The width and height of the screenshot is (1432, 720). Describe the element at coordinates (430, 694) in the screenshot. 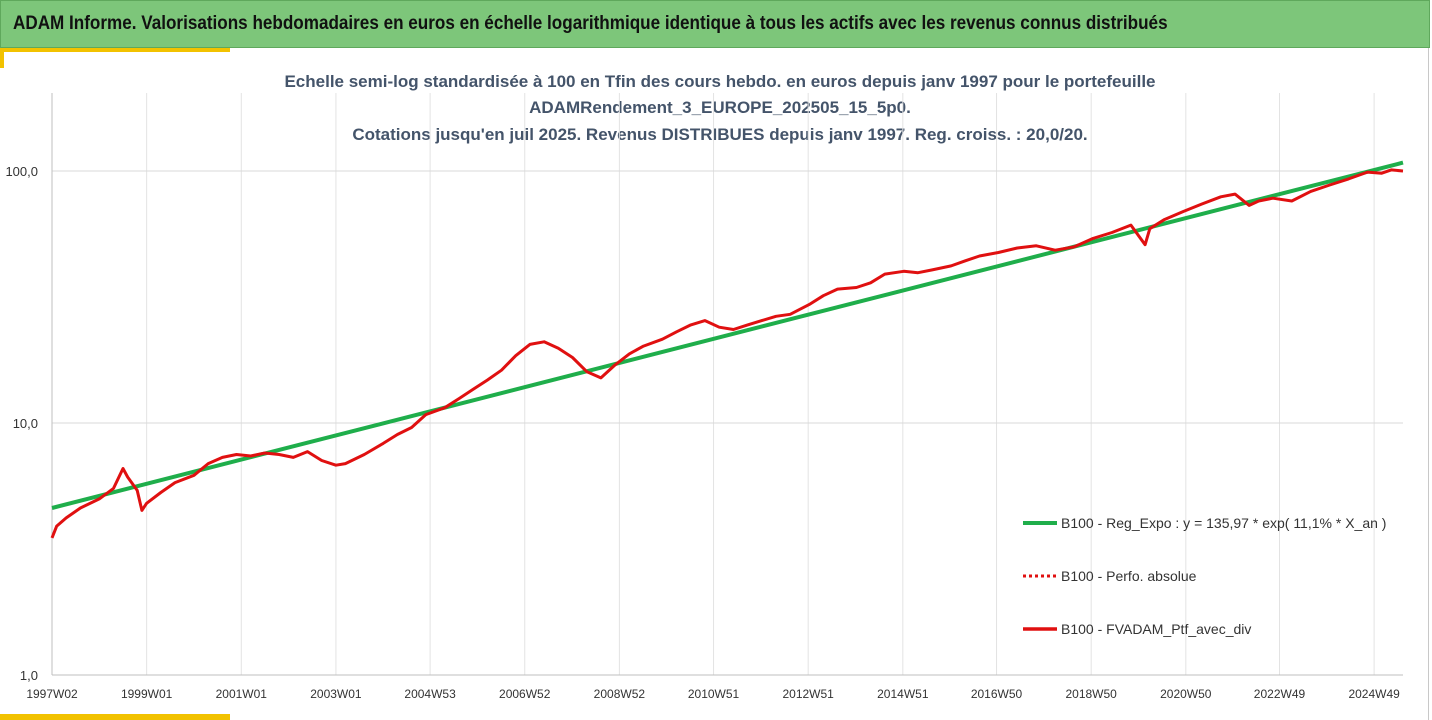

I see `x-tick-label: 2004W53` at that location.